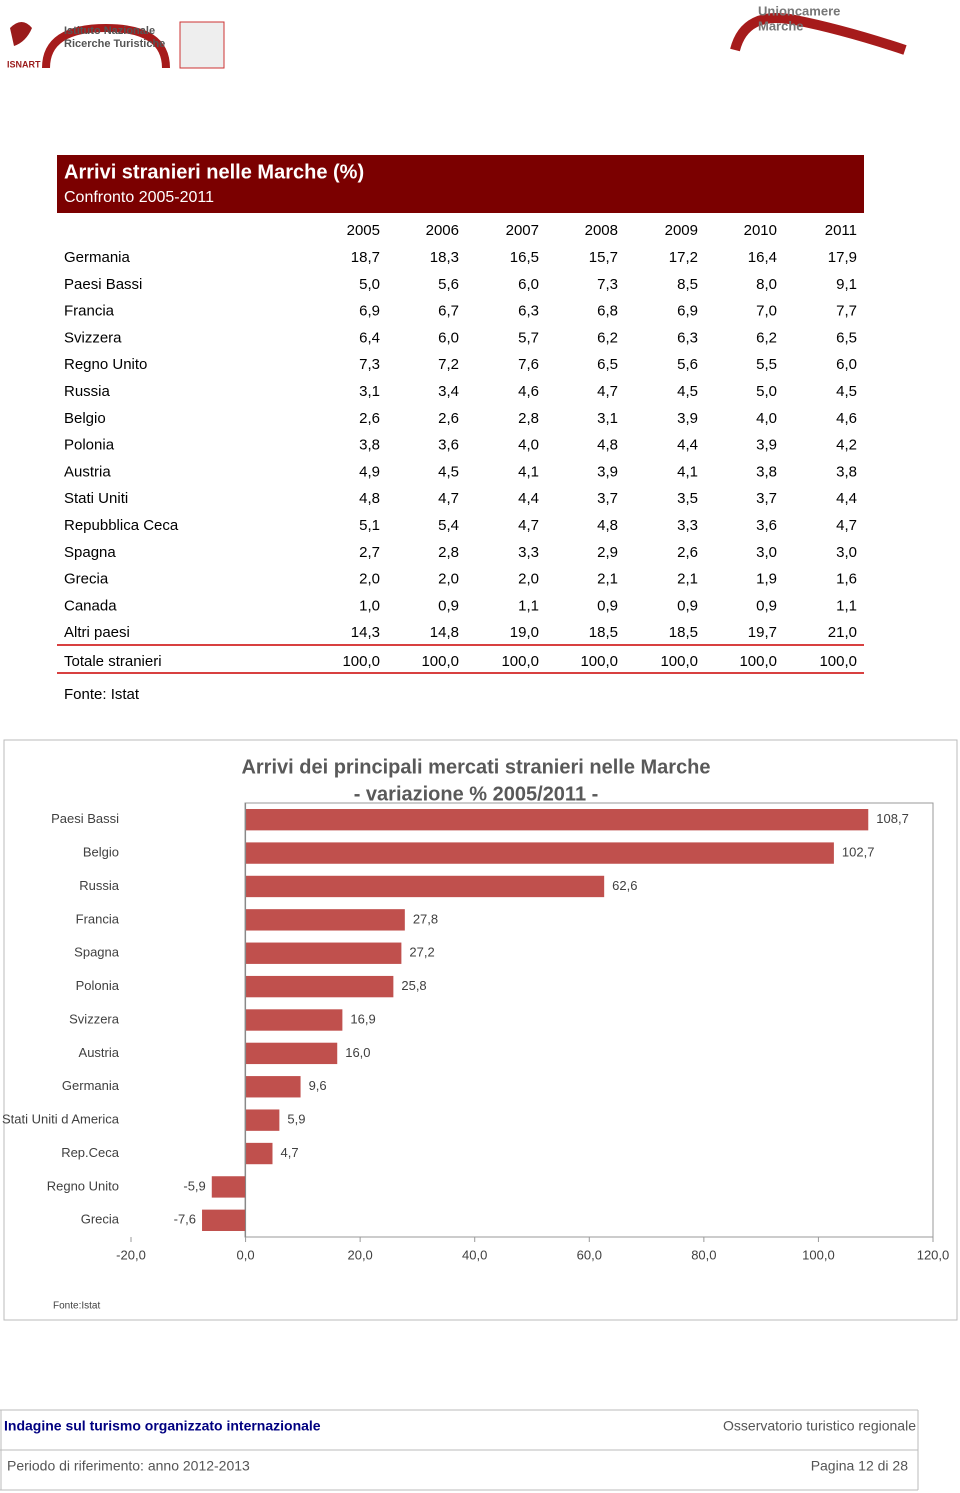 The height and width of the screenshot is (1493, 960). What do you see at coordinates (766, 284) in the screenshot?
I see `table-cell: 8,0` at bounding box center [766, 284].